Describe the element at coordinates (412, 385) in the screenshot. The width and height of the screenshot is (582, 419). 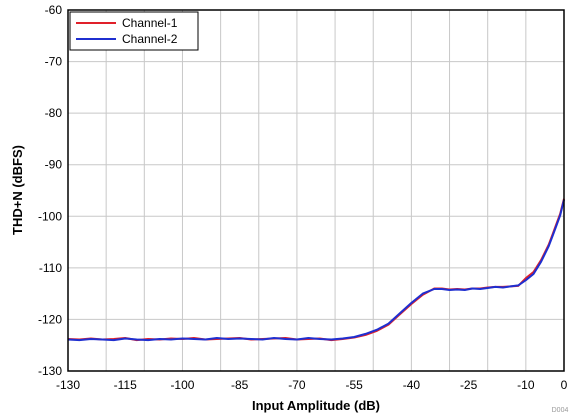
I see `x-tick-label: -40` at that location.